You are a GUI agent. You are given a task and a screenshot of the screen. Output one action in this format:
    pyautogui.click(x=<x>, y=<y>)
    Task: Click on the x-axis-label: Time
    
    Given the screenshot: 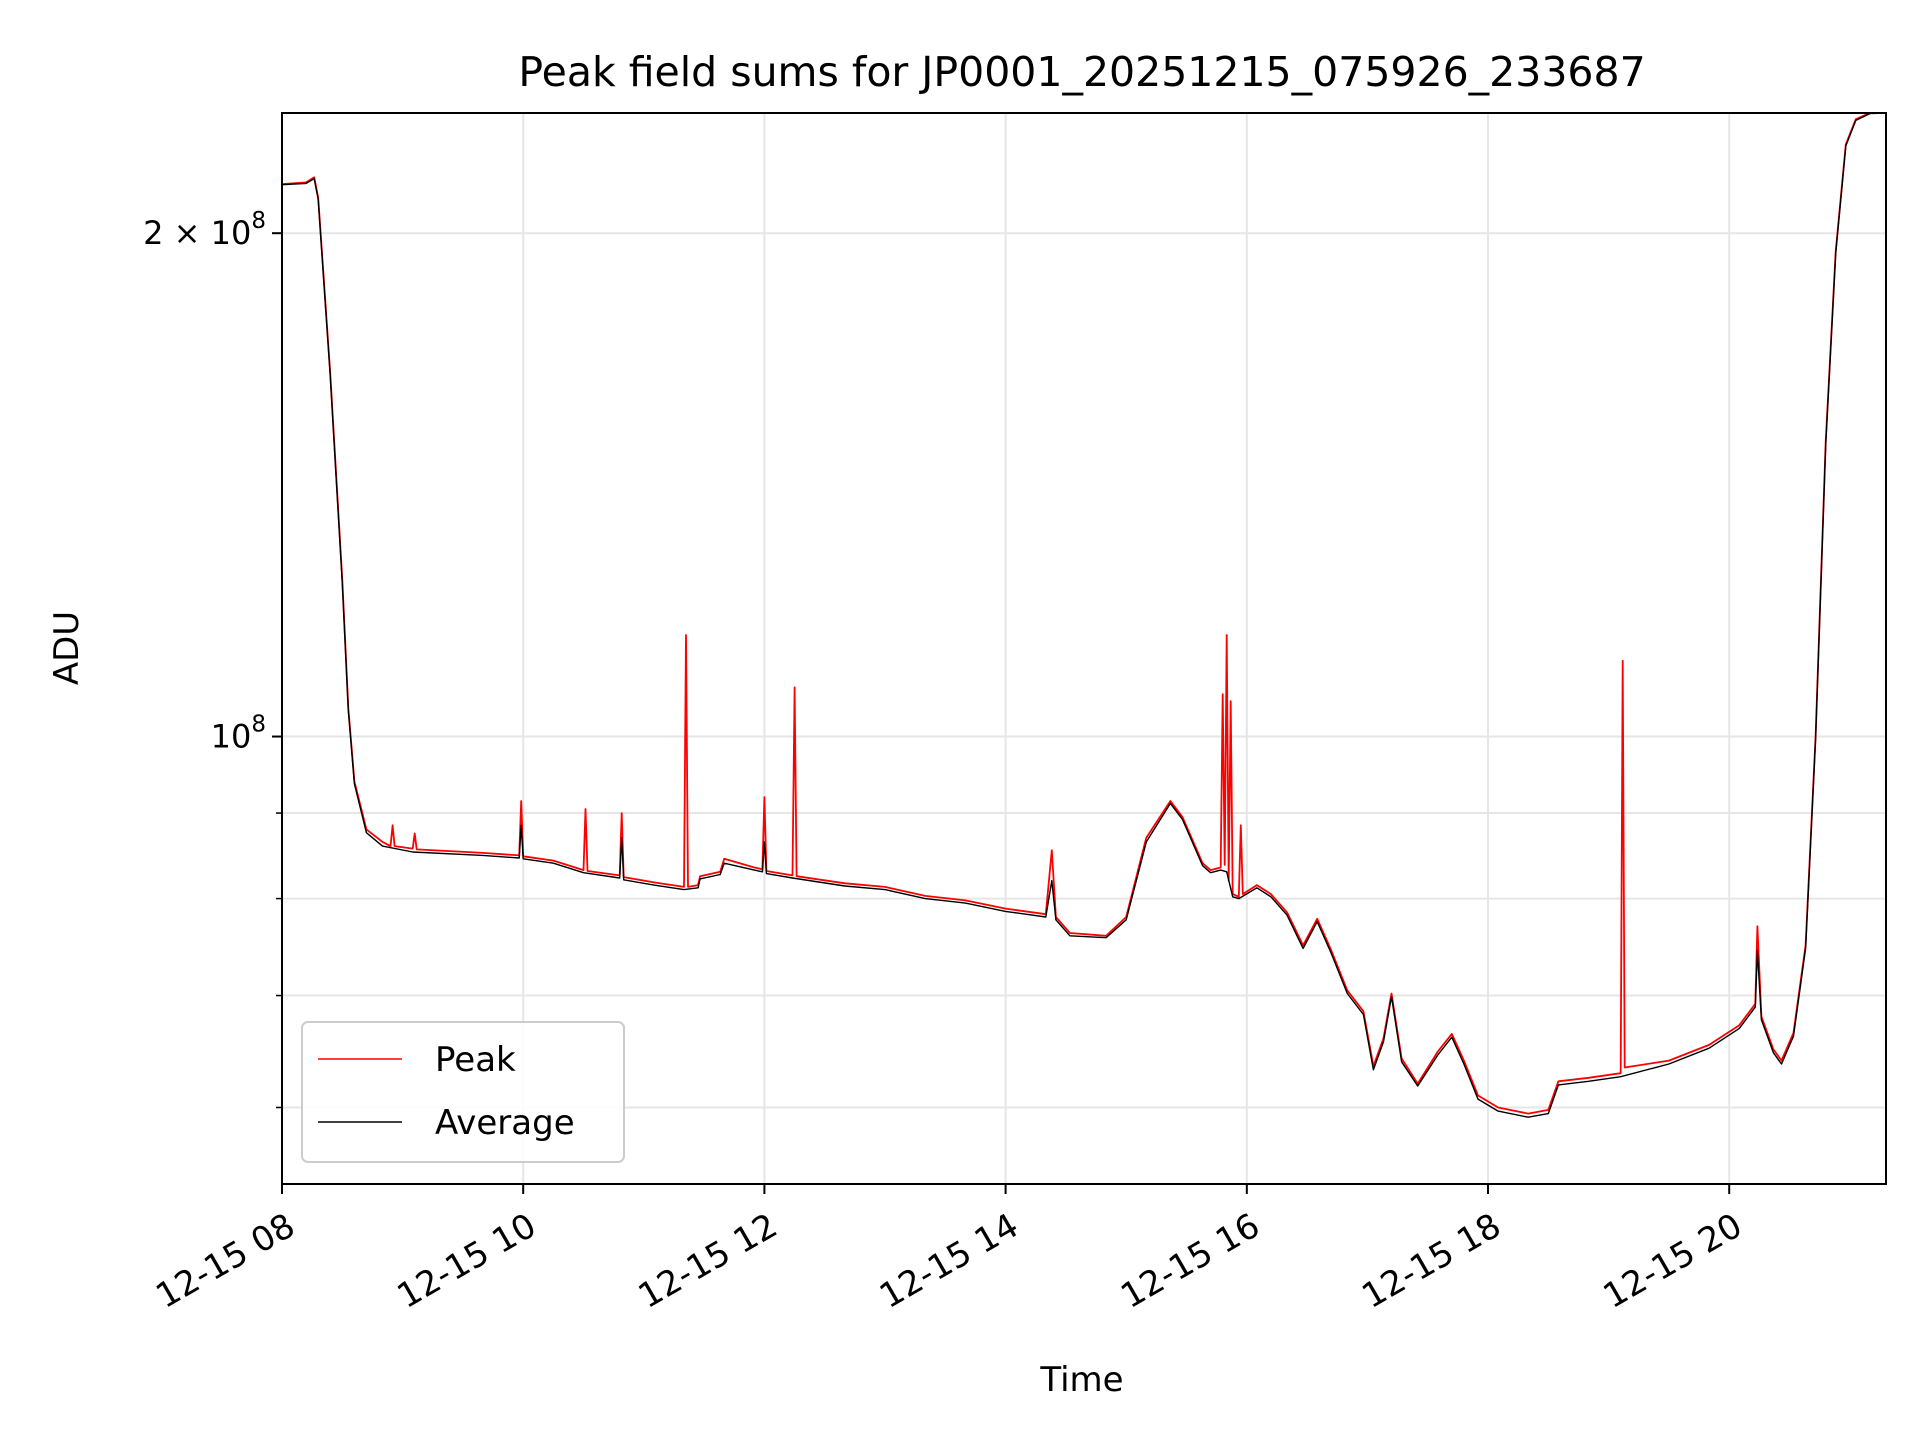 What is the action you would take?
    pyautogui.click(x=1081, y=1380)
    